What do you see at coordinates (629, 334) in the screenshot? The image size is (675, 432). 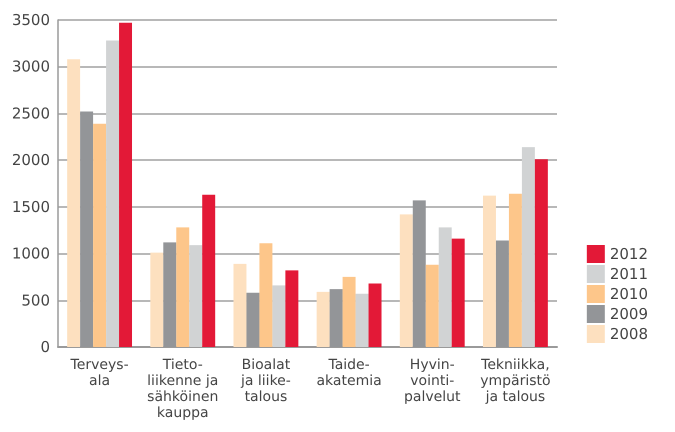 I see `legend-label: 2008` at bounding box center [629, 334].